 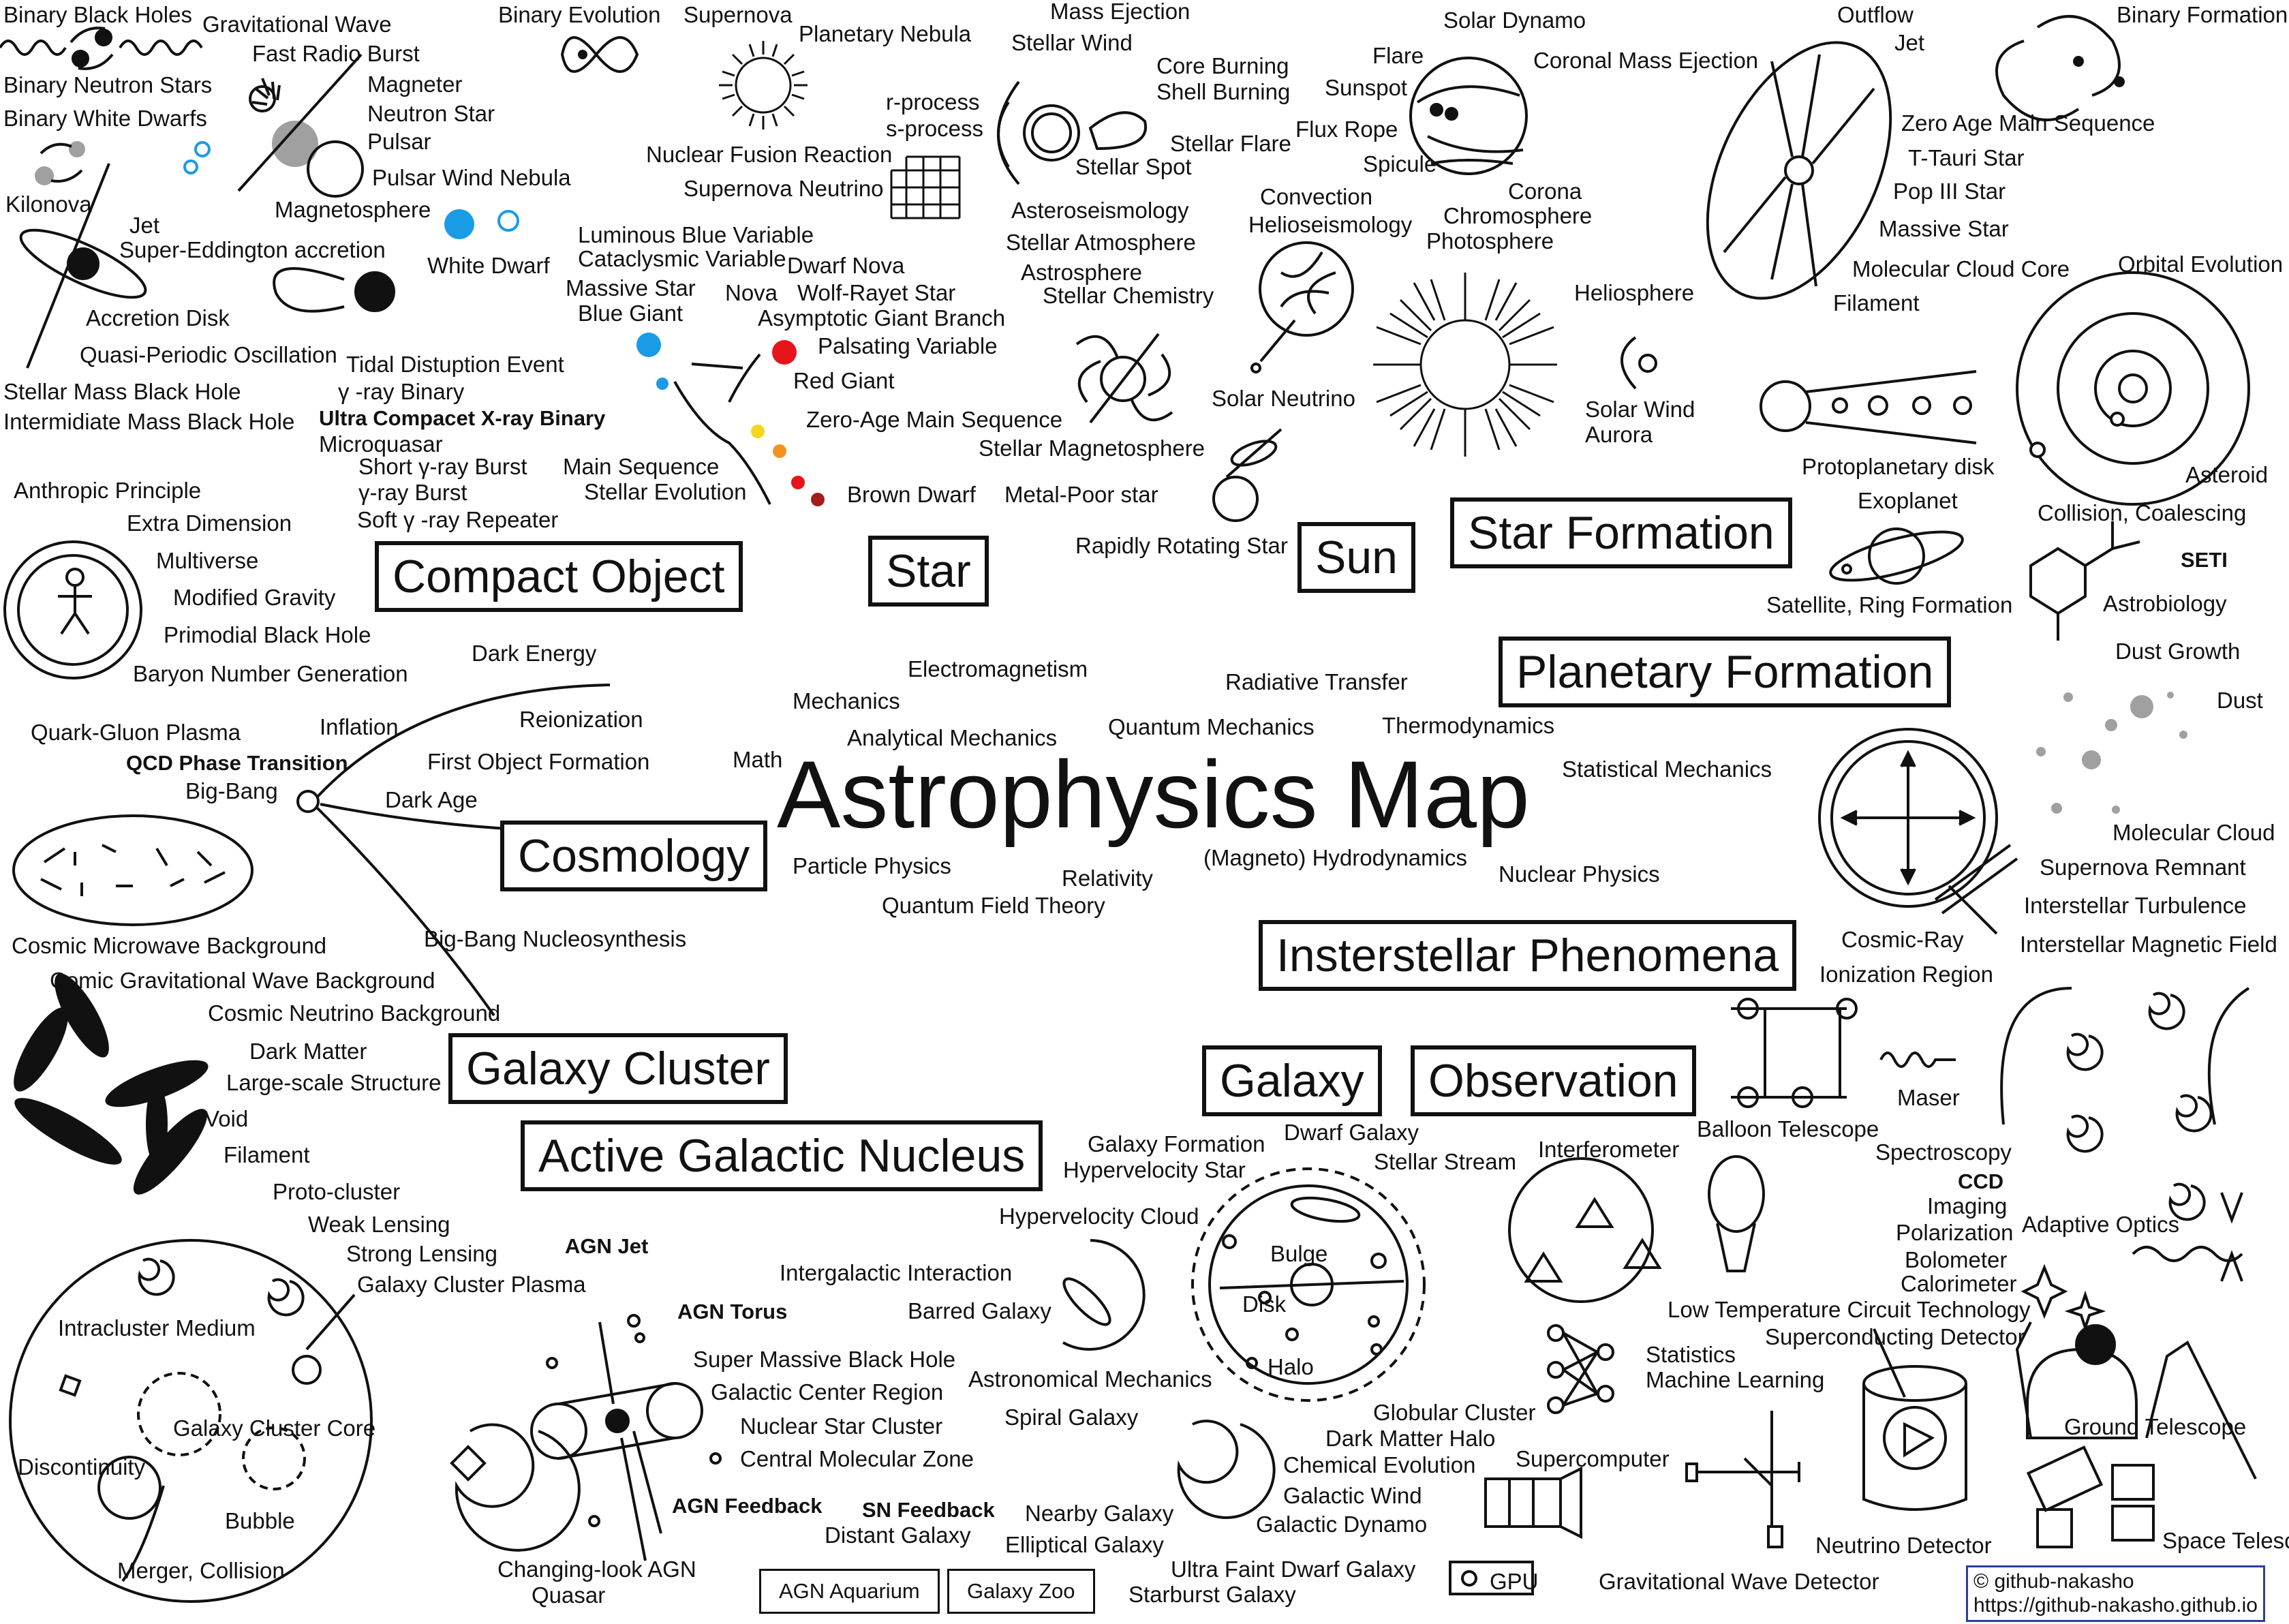 What do you see at coordinates (1518, 215) in the screenshot?
I see `term-label: Chromosphere` at bounding box center [1518, 215].